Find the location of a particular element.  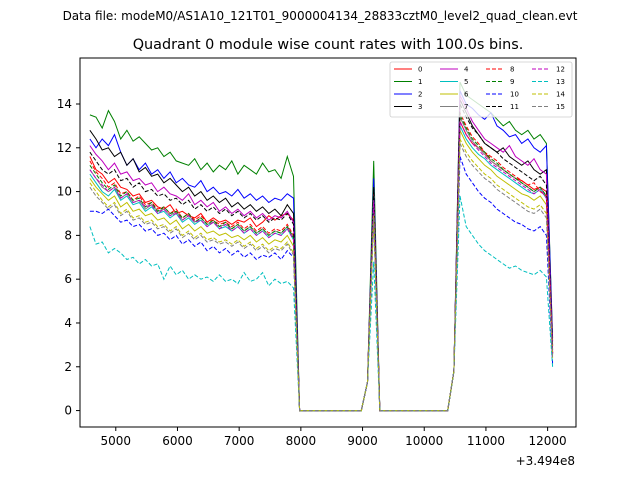

legend-label-15: 15 is located at coordinates (560, 107).